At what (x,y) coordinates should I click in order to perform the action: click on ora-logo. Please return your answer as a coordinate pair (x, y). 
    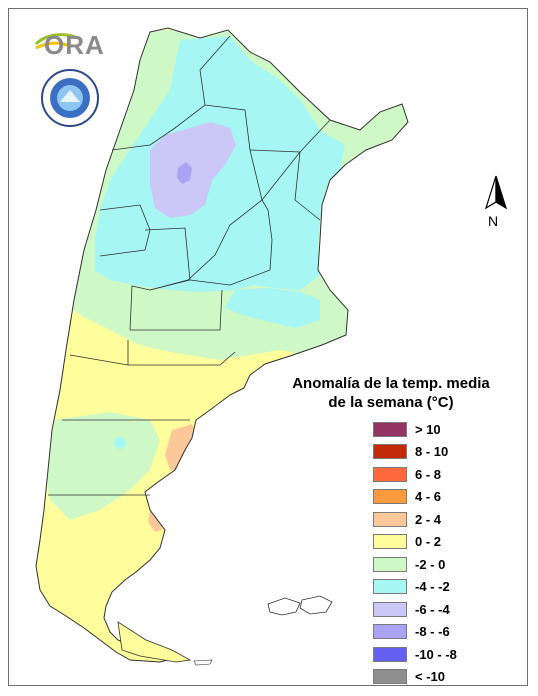
    Looking at the image, I should click on (56, 41).